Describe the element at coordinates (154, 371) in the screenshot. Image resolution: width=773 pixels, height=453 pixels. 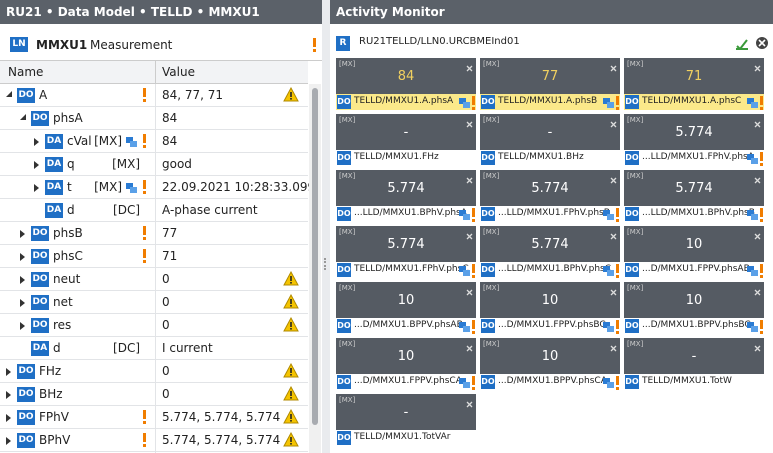
I see `tree-row: DO FHz 0` at that location.